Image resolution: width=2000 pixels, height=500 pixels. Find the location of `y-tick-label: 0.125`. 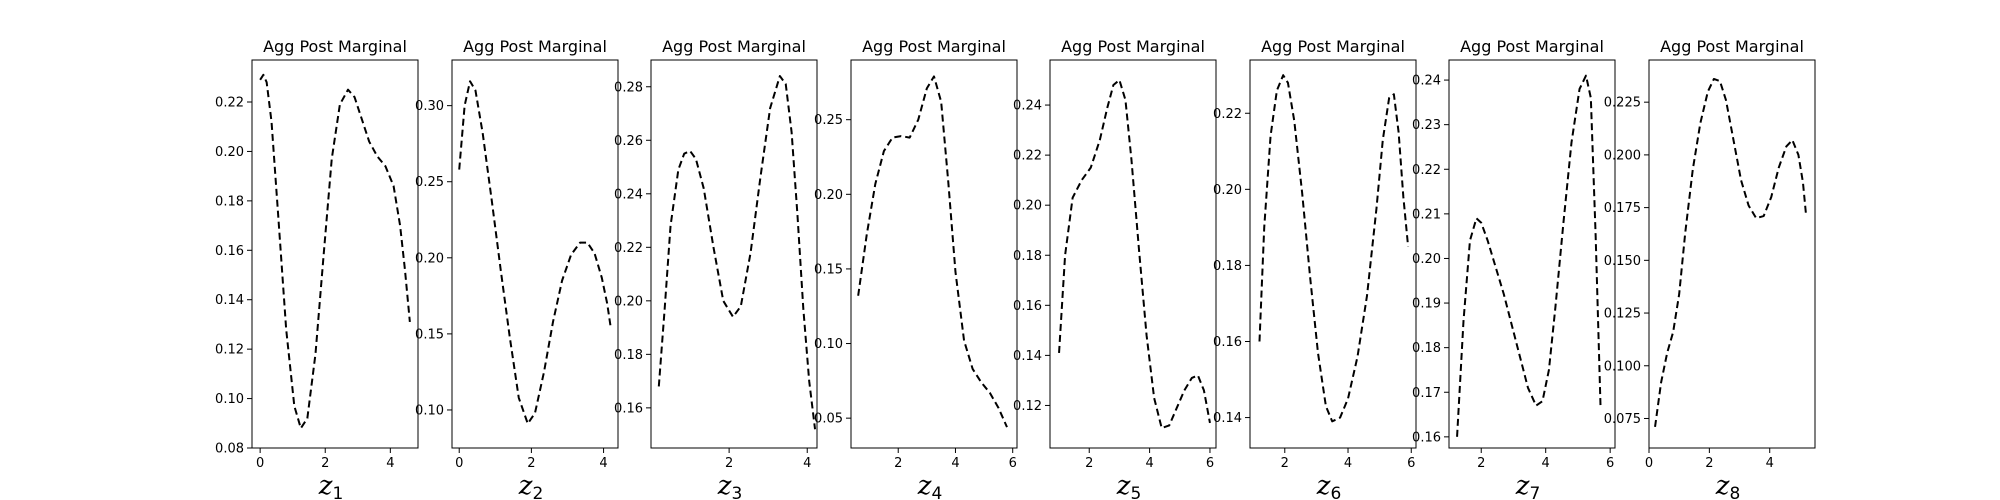

y-tick-label: 0.125 is located at coordinates (1622, 314).